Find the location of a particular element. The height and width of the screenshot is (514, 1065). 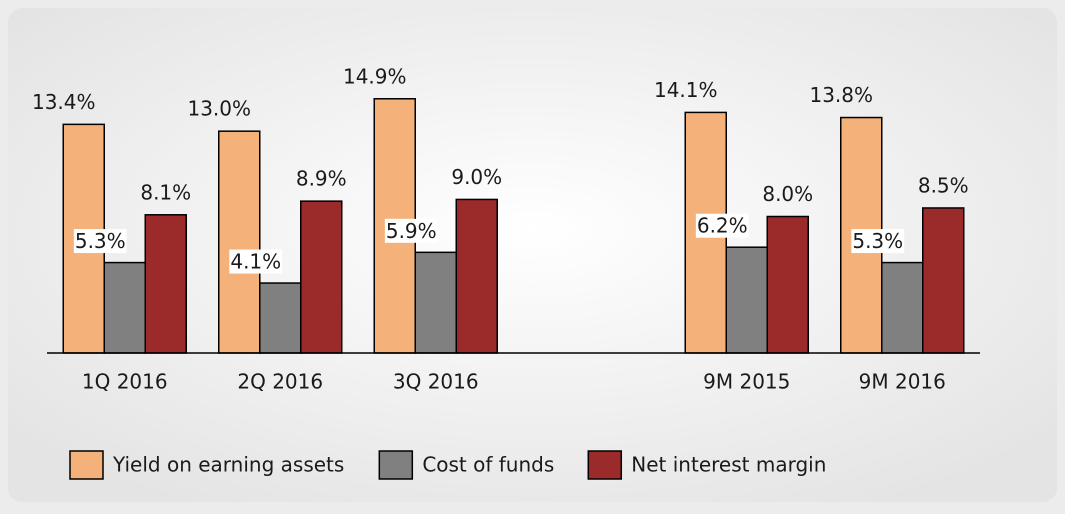

value-label: 5.9% is located at coordinates (411, 231).